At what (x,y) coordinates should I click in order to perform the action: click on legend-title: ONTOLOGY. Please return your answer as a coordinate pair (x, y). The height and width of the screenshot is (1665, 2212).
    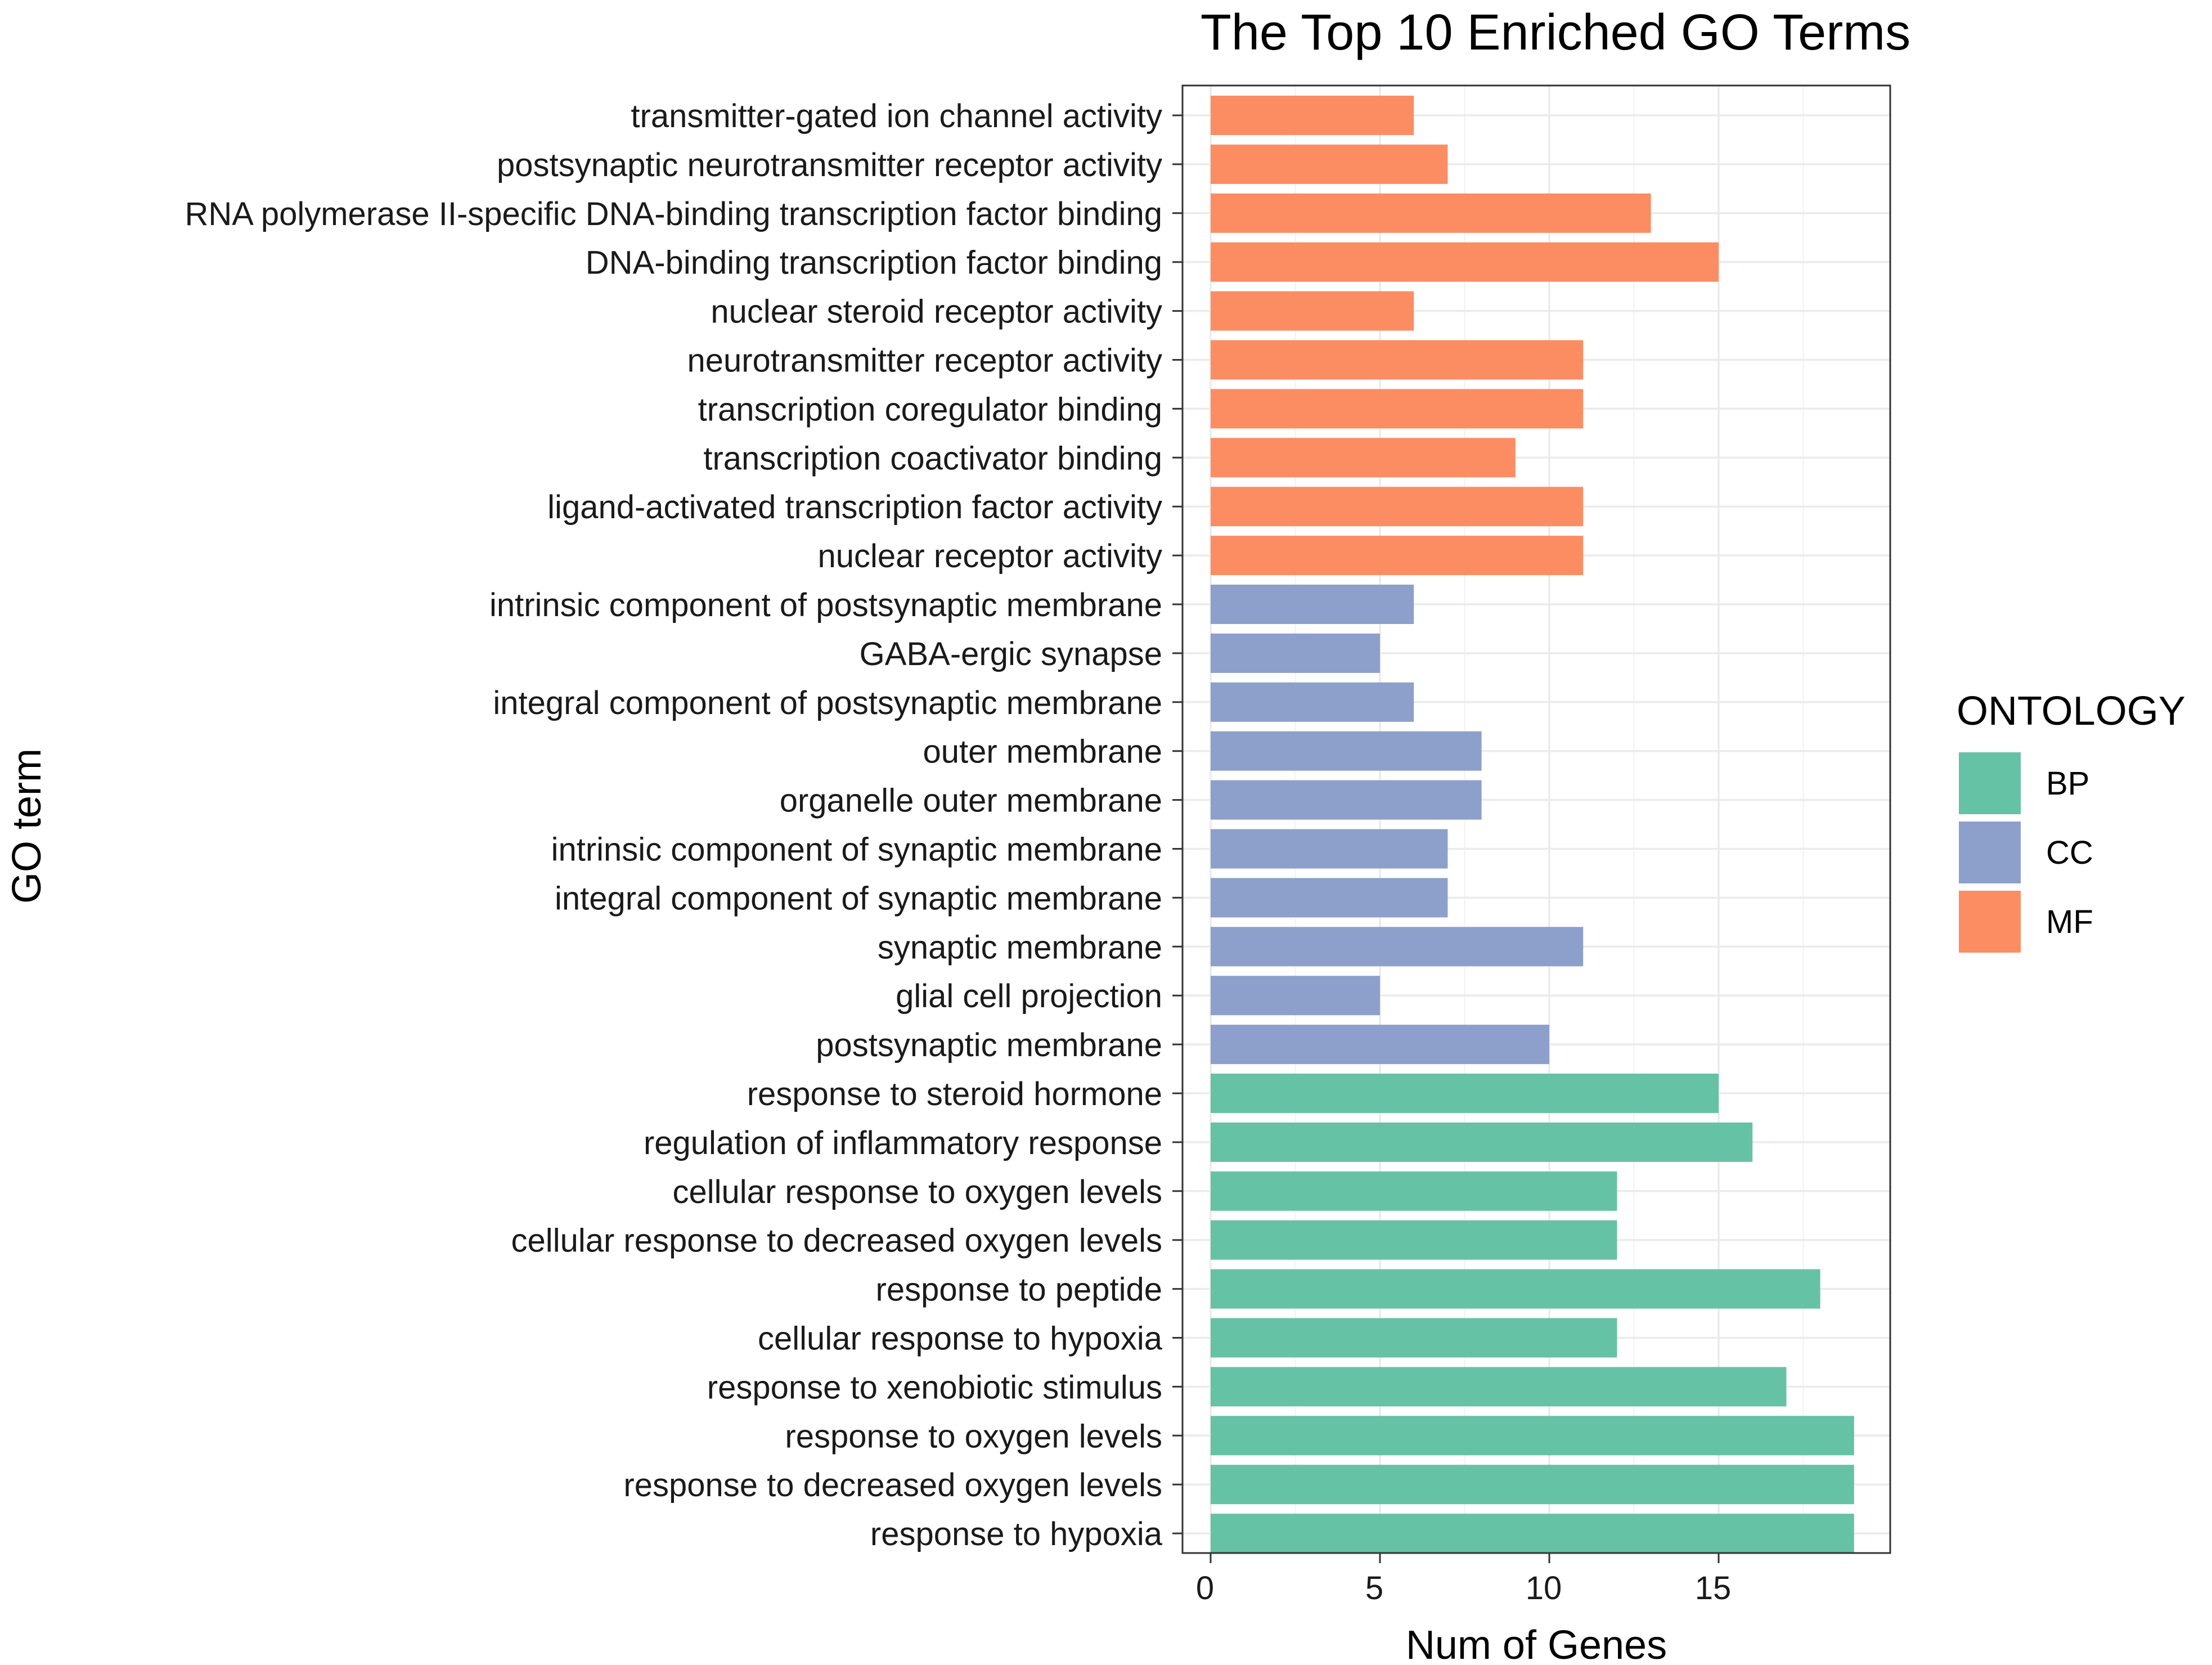
    Looking at the image, I should click on (2071, 711).